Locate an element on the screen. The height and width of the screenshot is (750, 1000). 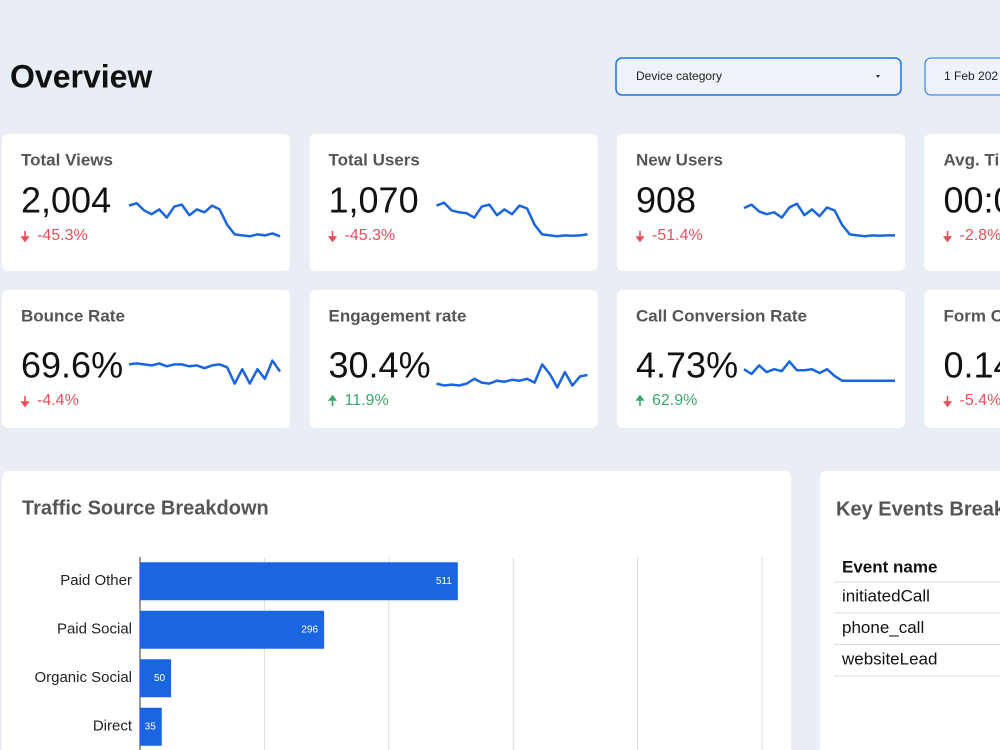
table-cell: websiteLead is located at coordinates (889, 658).